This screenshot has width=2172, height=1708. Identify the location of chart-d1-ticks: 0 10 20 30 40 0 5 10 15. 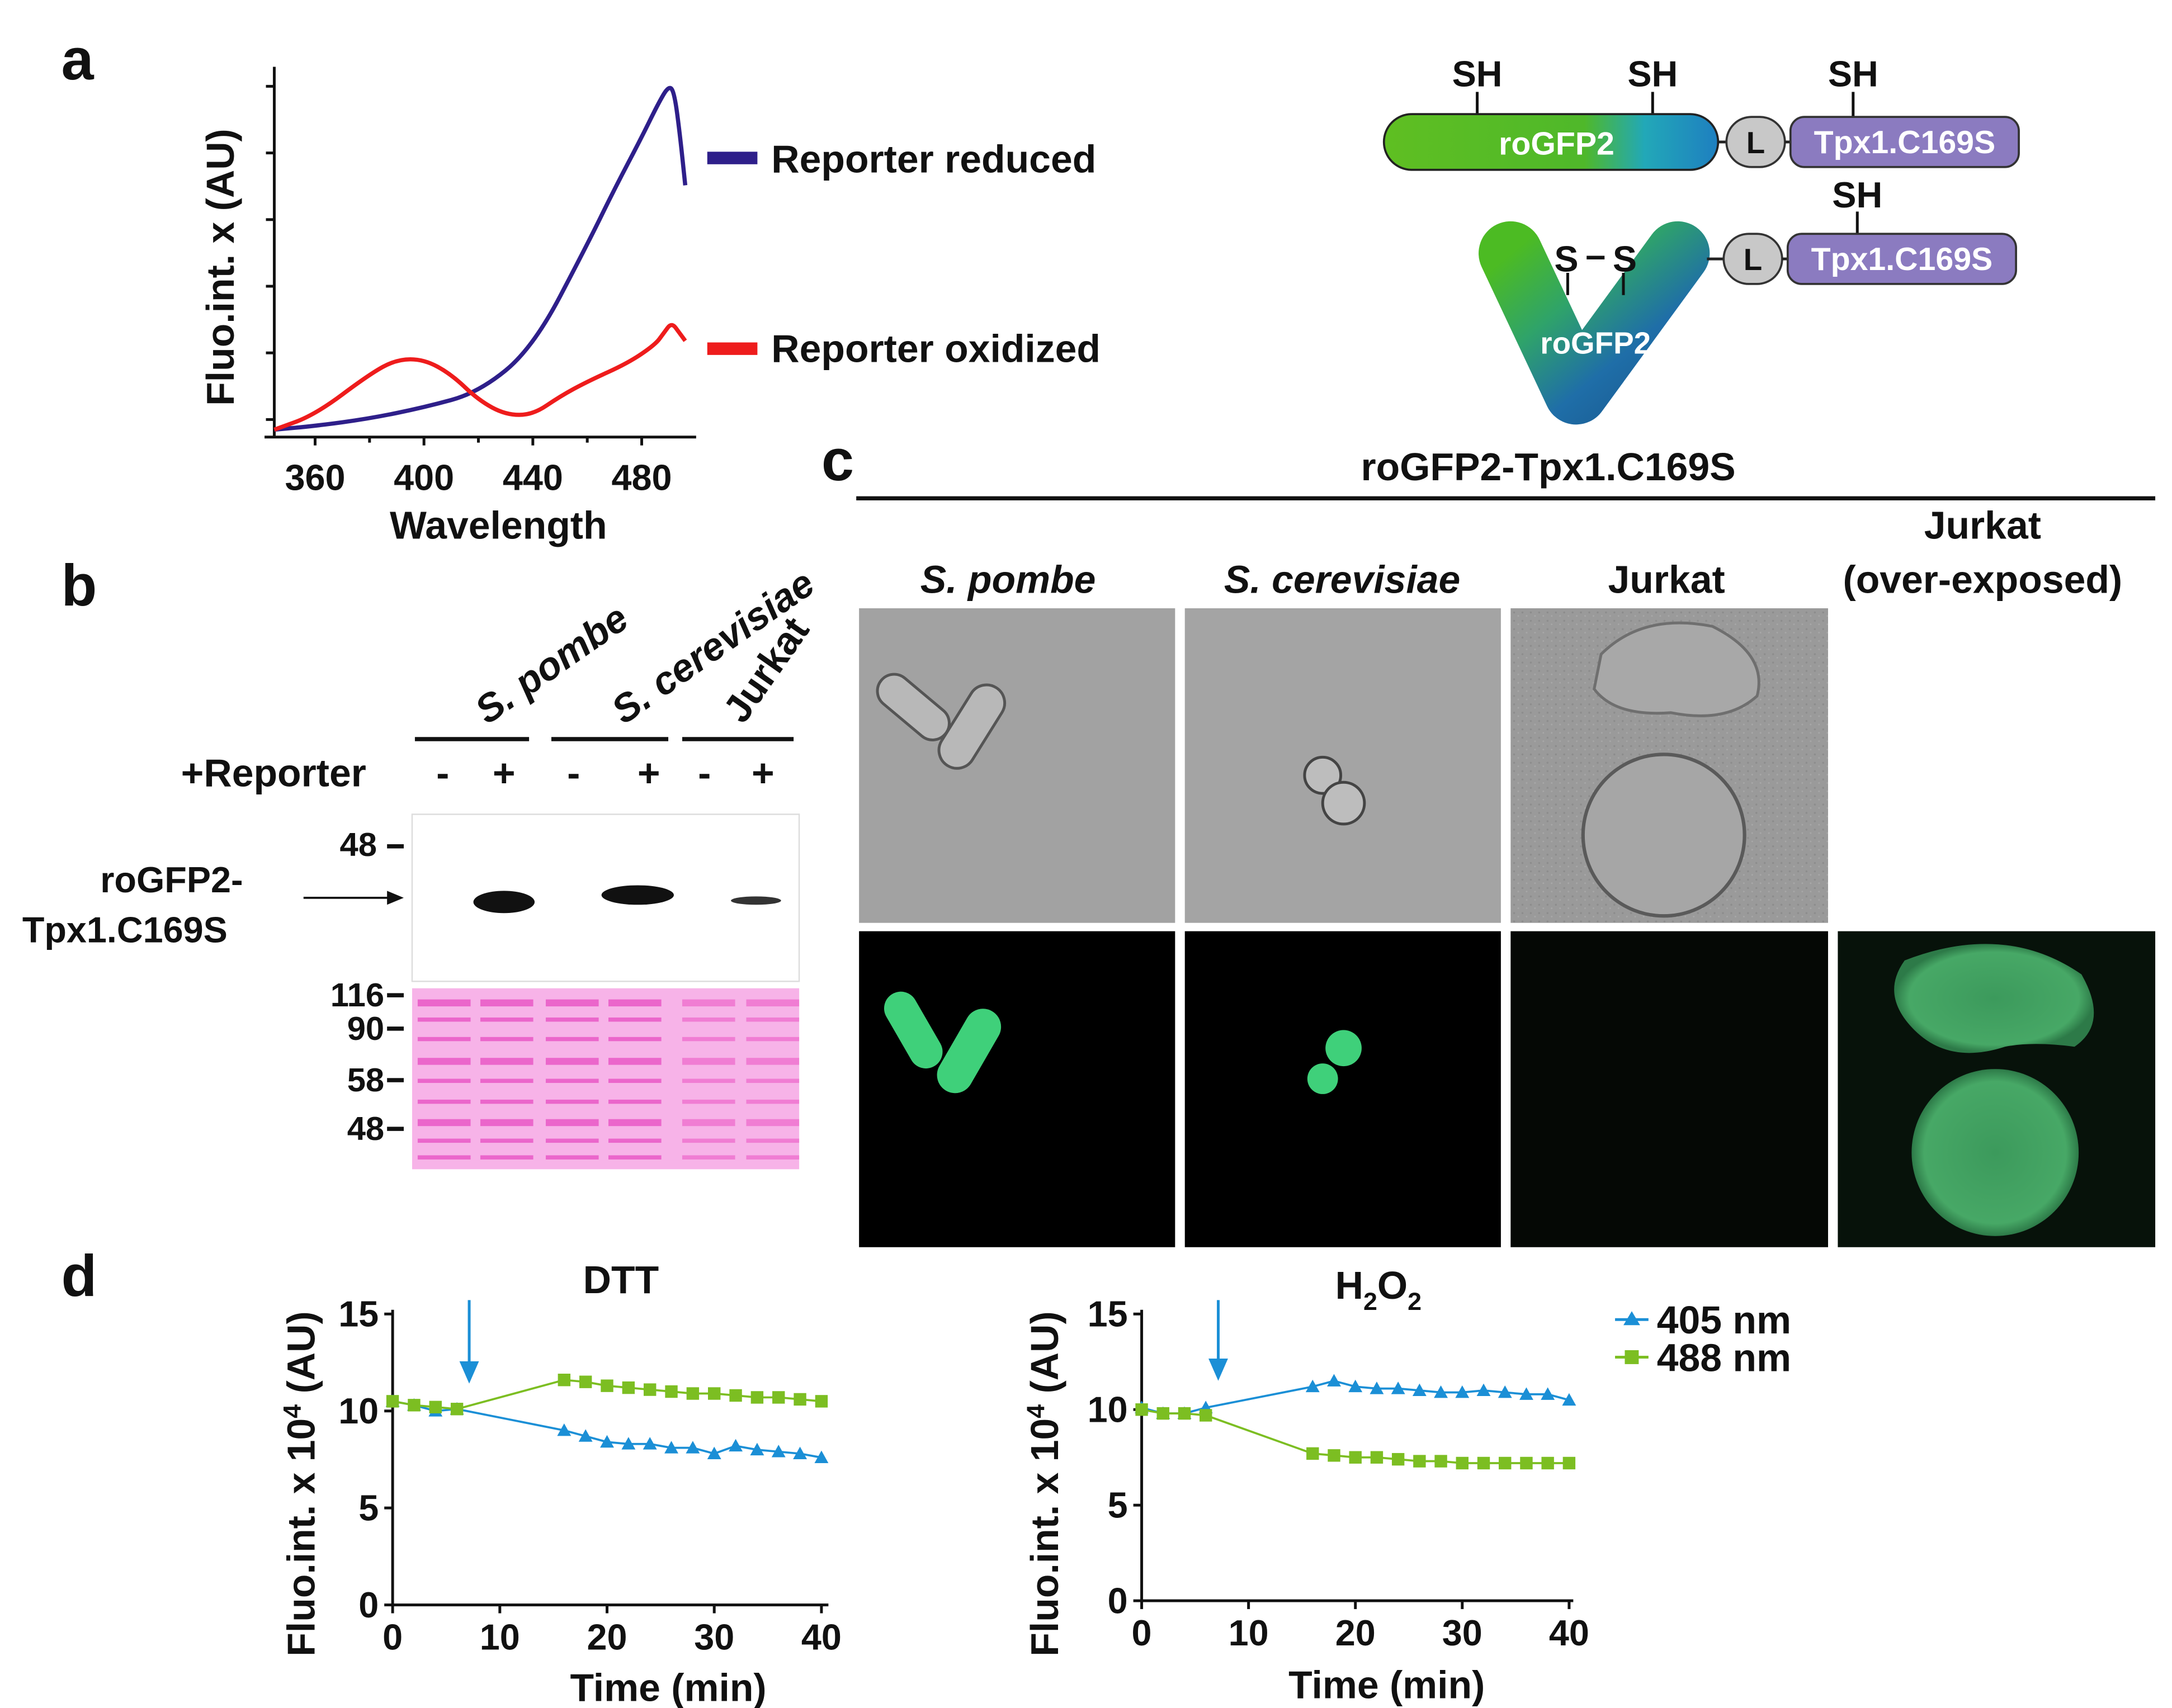
(590, 1476).